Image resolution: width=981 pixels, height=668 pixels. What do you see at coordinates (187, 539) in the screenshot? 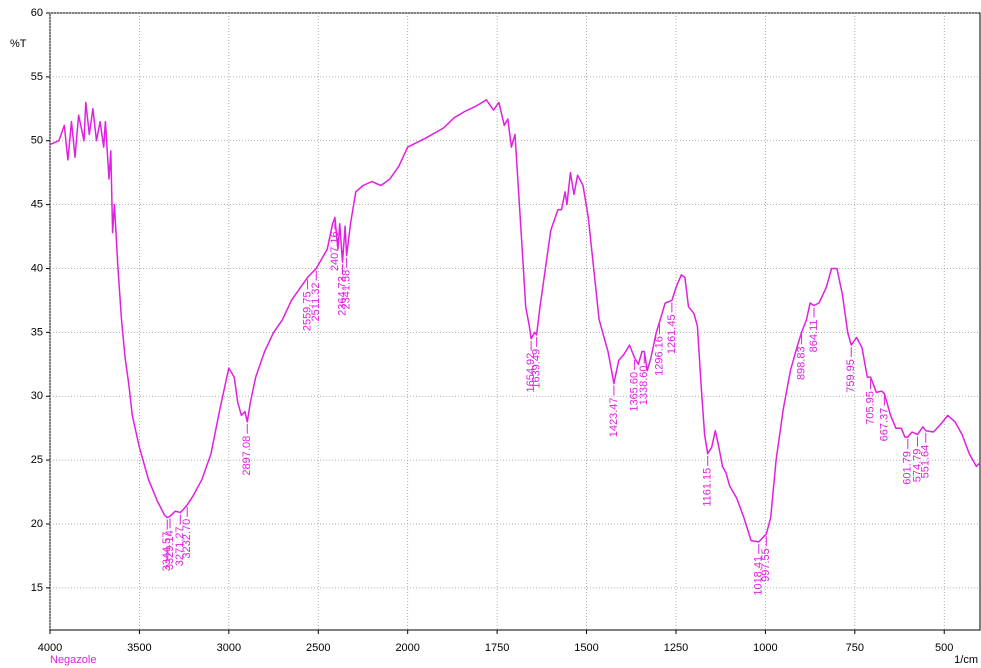
I see `peak-label: 3232.70` at bounding box center [187, 539].